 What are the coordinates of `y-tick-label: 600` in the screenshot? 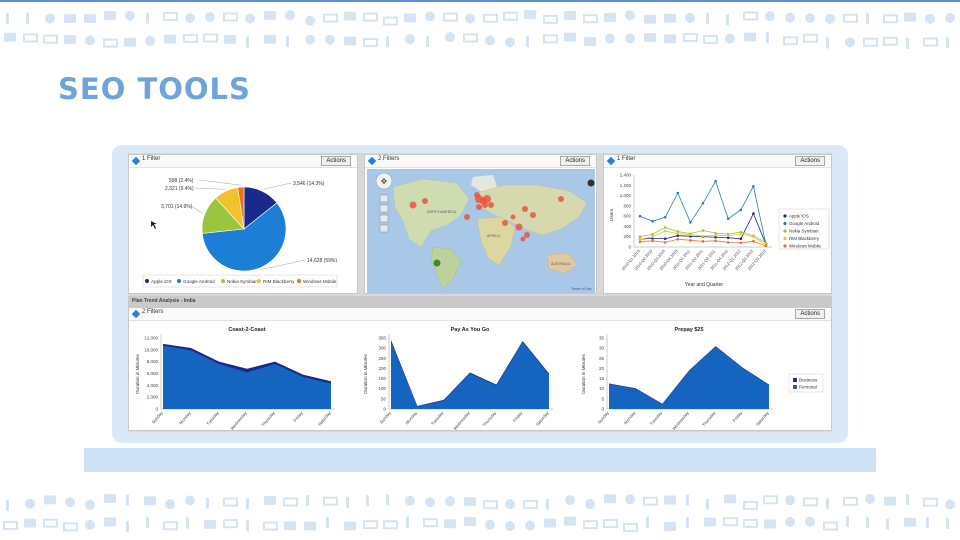 It's located at (627, 216).